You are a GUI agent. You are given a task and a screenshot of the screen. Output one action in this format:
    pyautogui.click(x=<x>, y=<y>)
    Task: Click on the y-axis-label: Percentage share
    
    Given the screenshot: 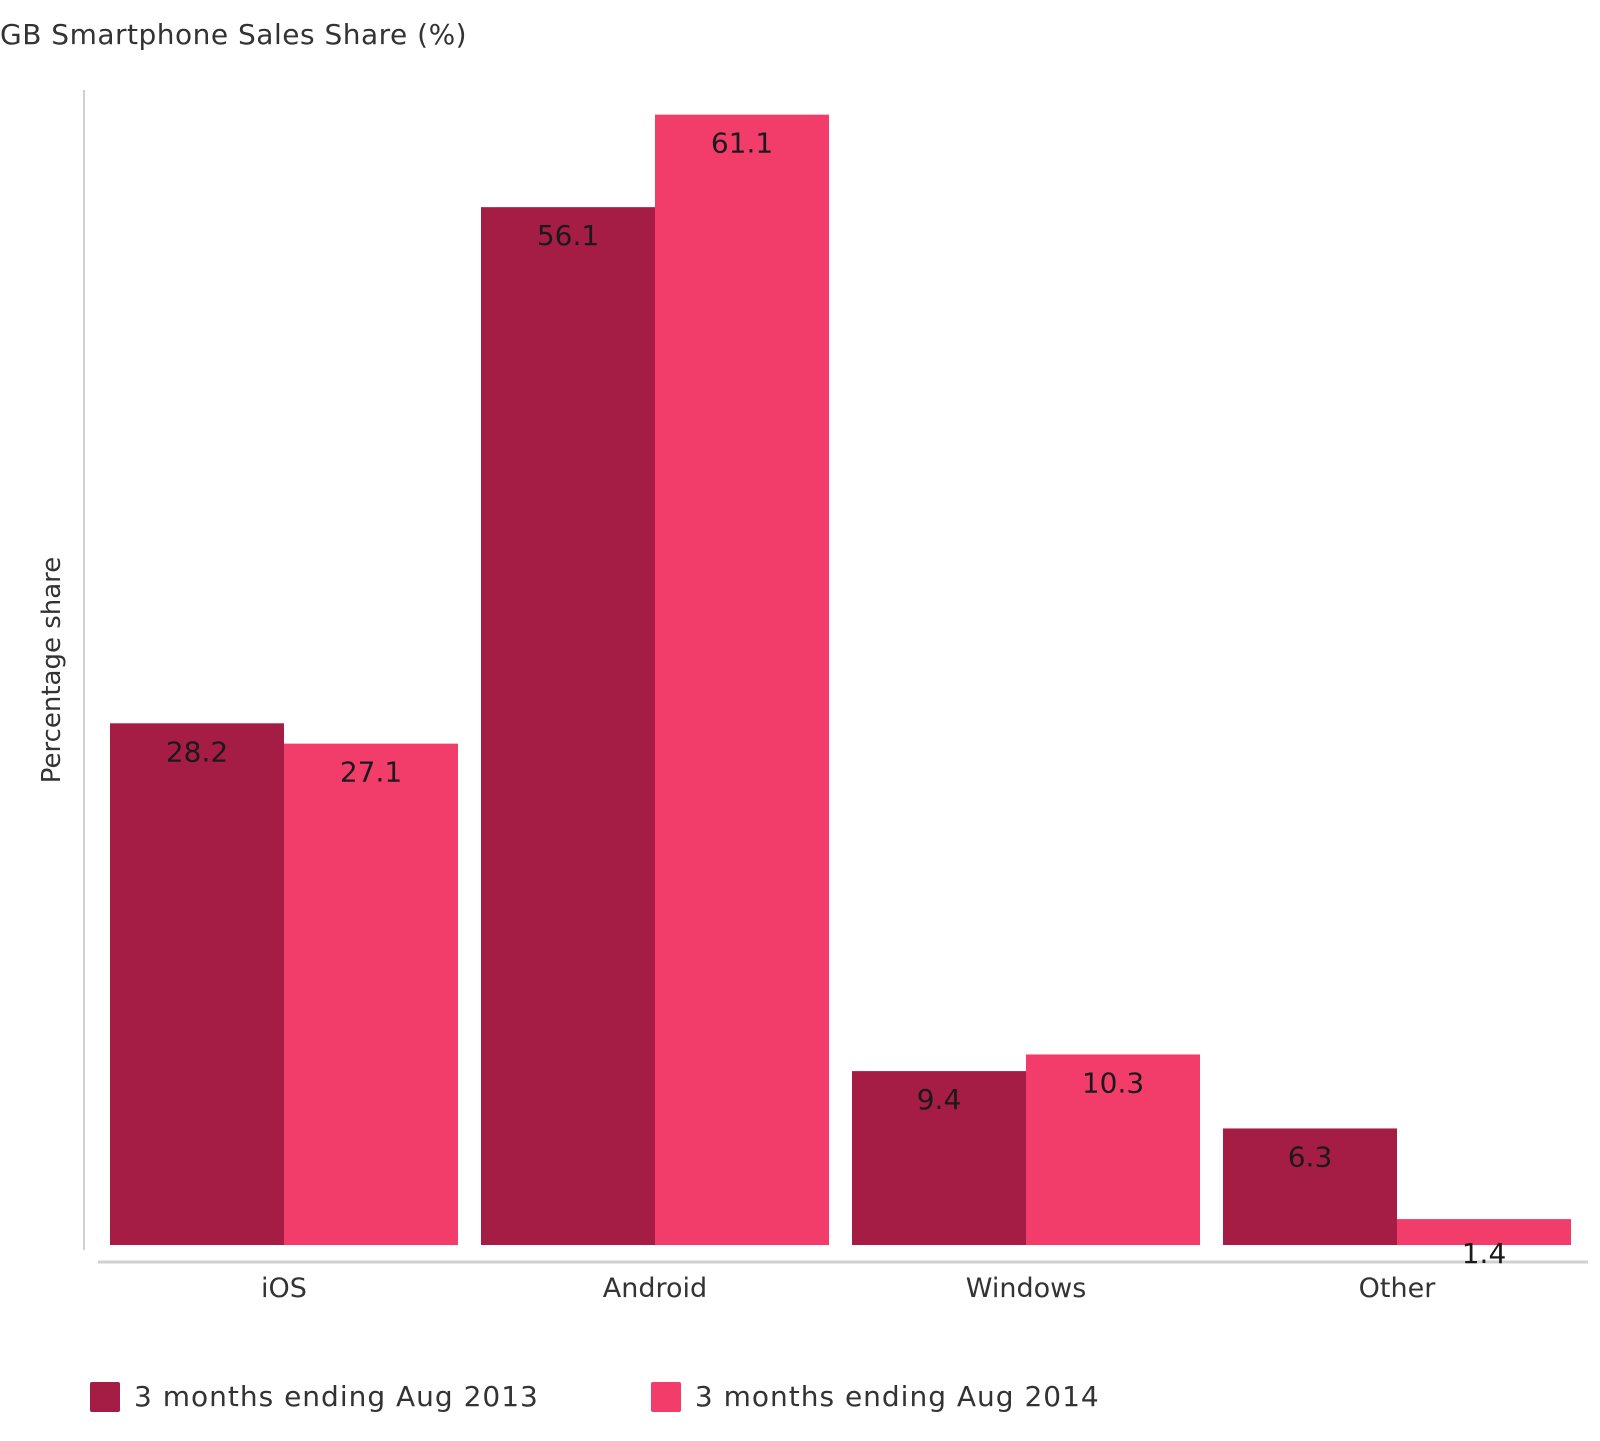 What is the action you would take?
    pyautogui.click(x=52, y=670)
    